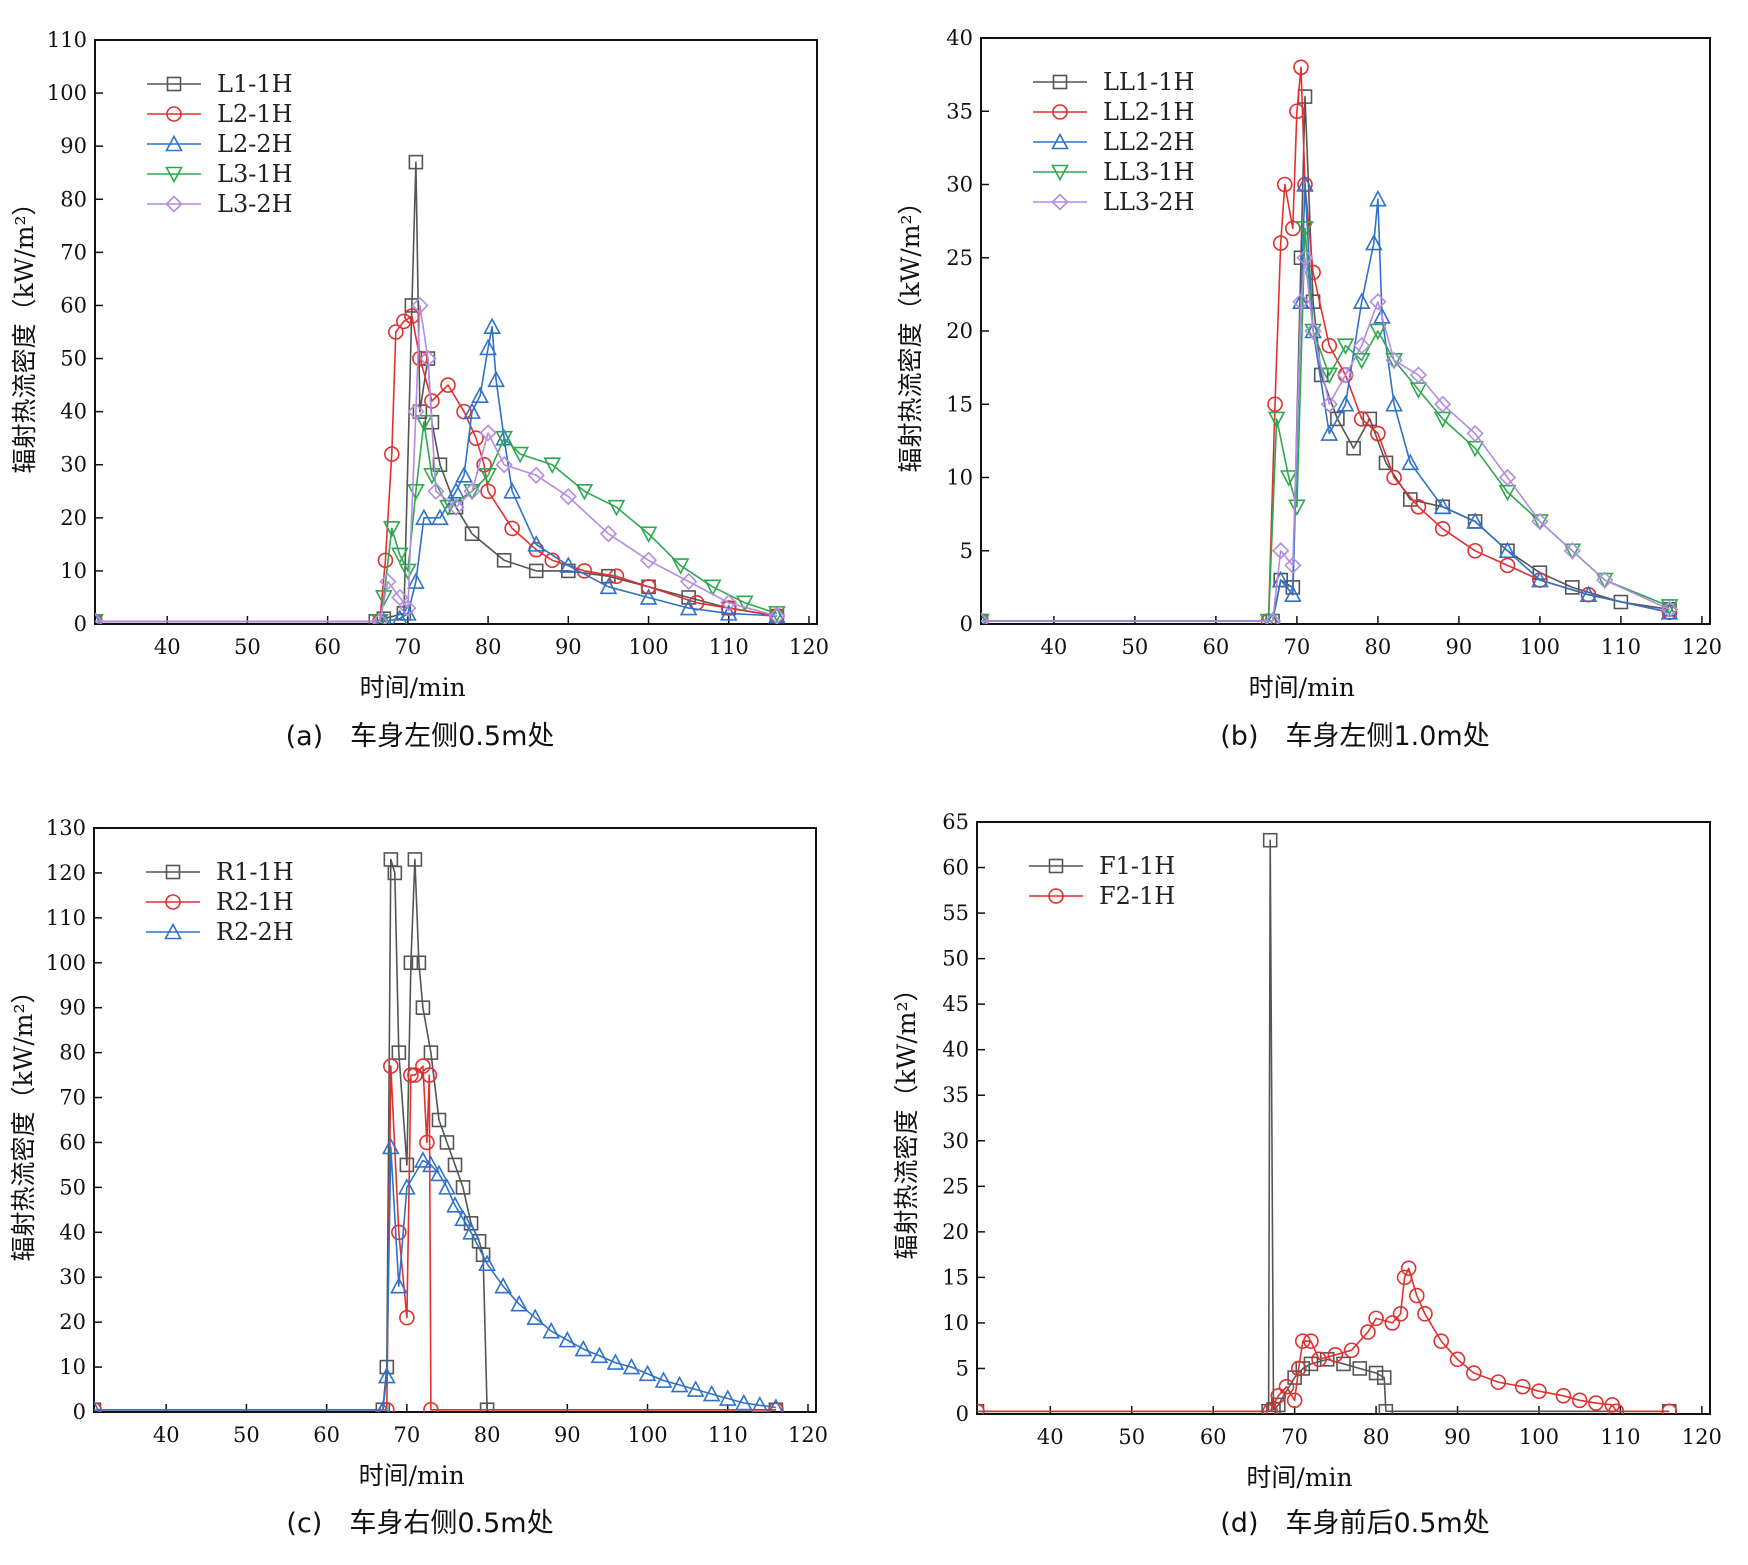 This screenshot has height=1565, width=1748. I want to click on y-tick-label: 100, so click(67, 93).